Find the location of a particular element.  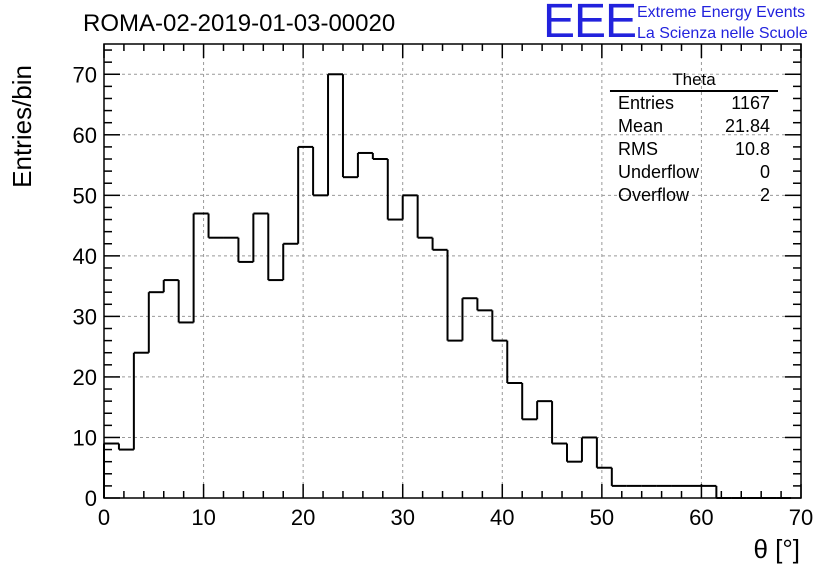

stats-label: Mean is located at coordinates (641, 126).